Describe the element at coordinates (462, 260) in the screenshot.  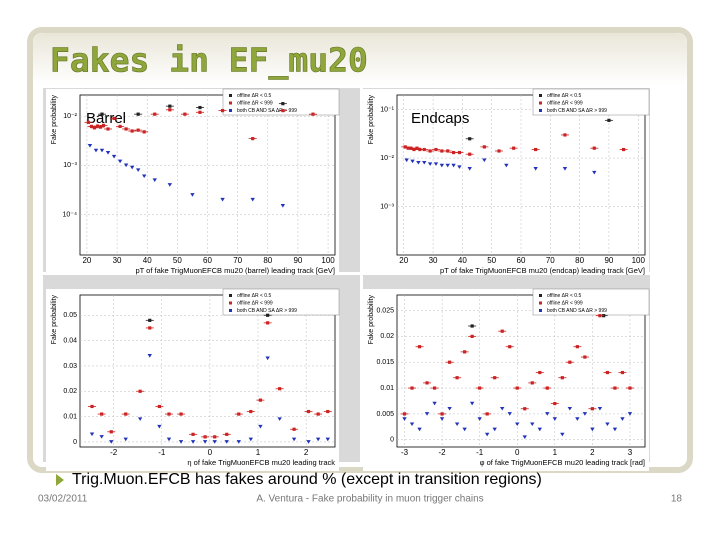
I see `x-tick-label: 40` at that location.